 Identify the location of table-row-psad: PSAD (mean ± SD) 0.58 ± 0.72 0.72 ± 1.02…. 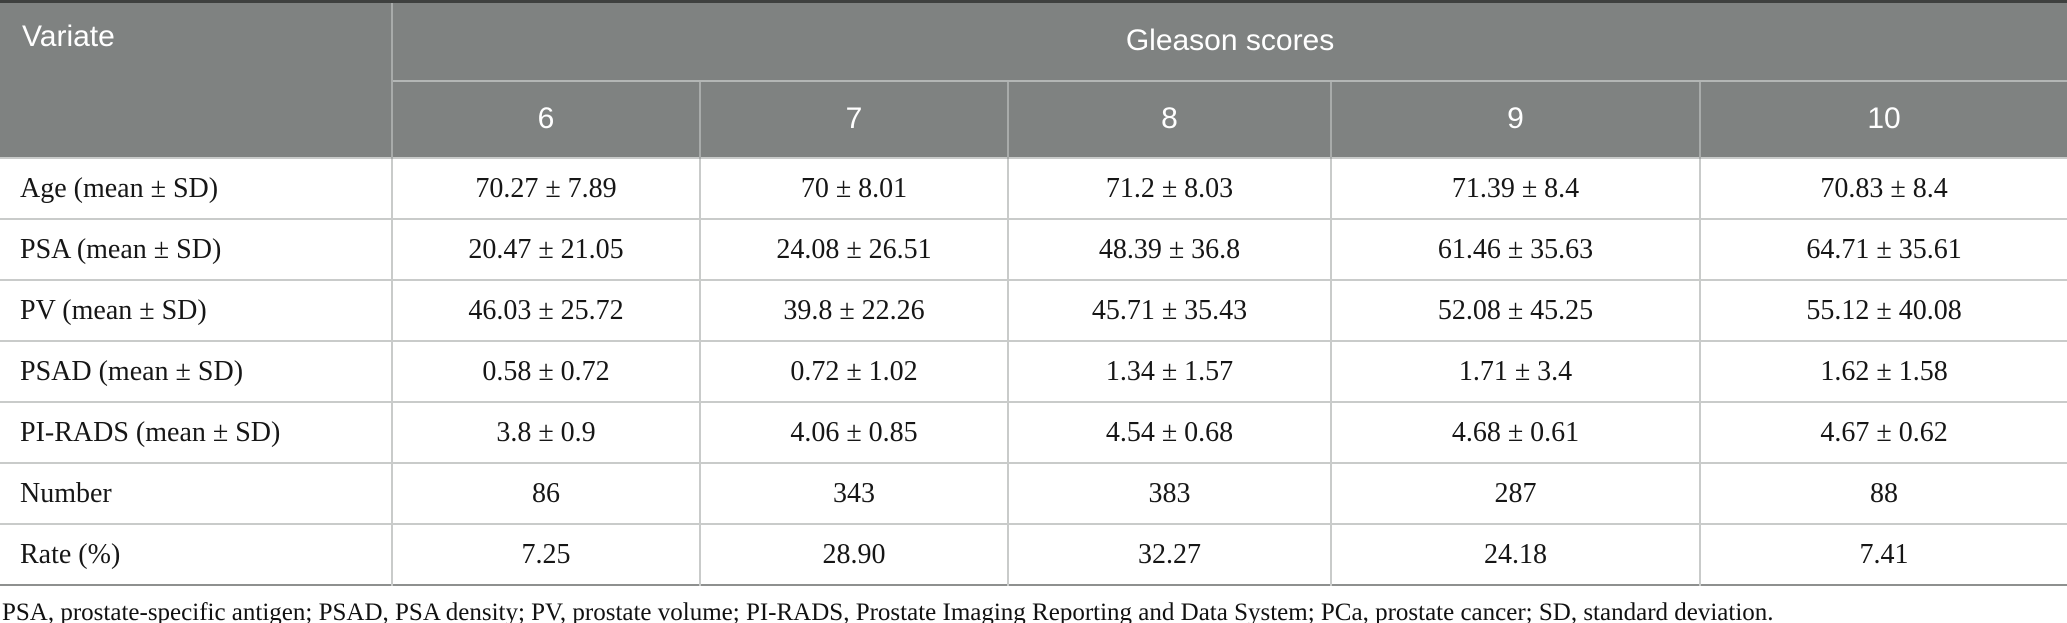
(1033, 371).